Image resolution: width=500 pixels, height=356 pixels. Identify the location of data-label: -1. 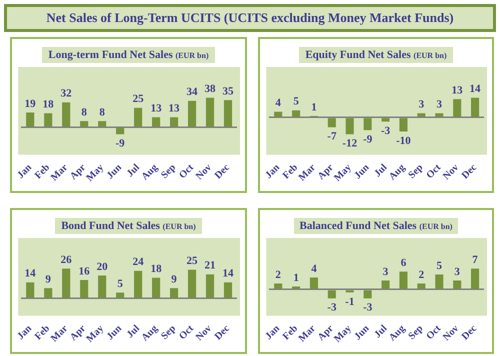
(349, 302).